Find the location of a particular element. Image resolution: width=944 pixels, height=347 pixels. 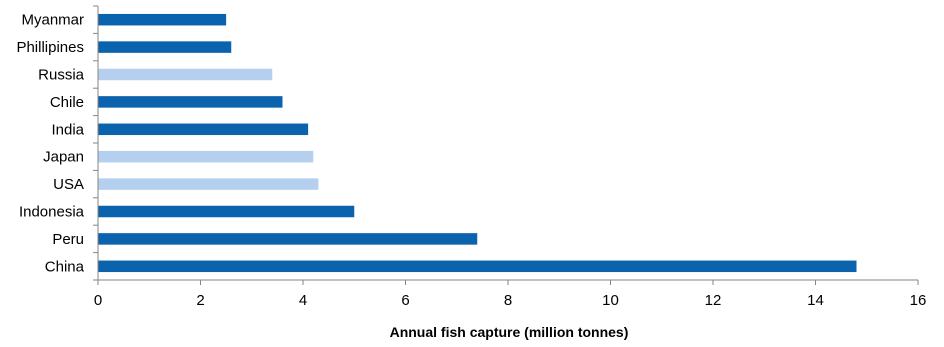

category-label-peru: Peru is located at coordinates (68, 239).